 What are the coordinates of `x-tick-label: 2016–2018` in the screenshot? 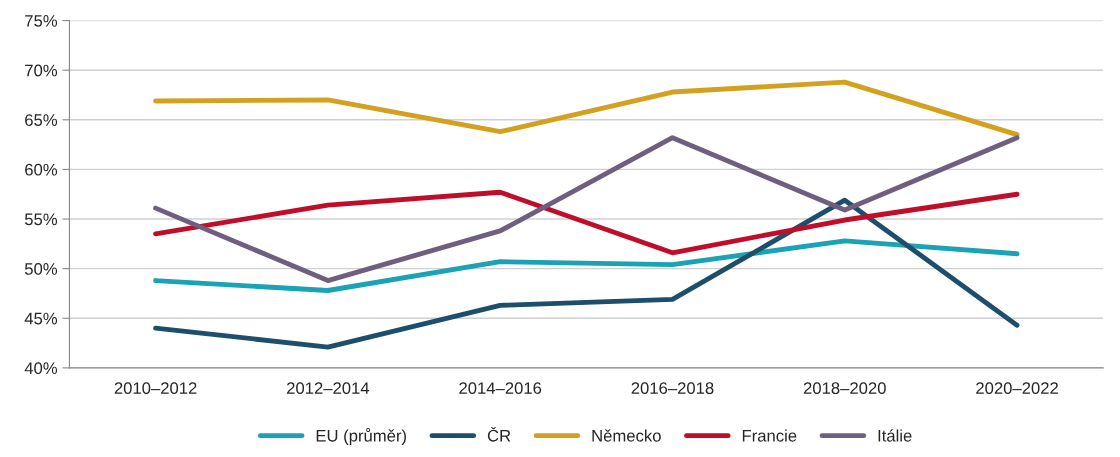 It's located at (672, 388).